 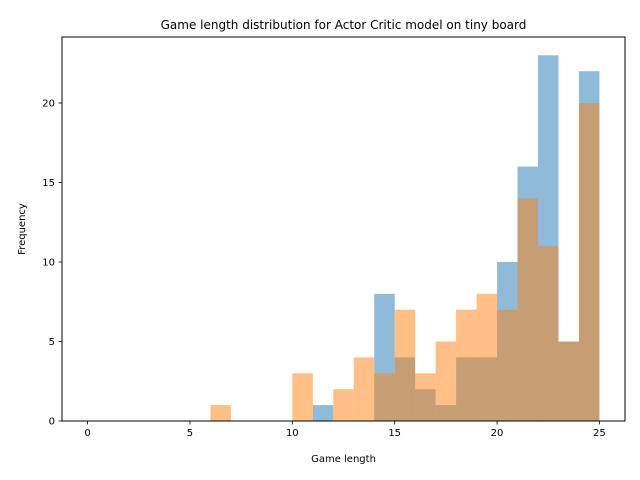 I want to click on x-tick-label: 0, so click(x=87, y=433).